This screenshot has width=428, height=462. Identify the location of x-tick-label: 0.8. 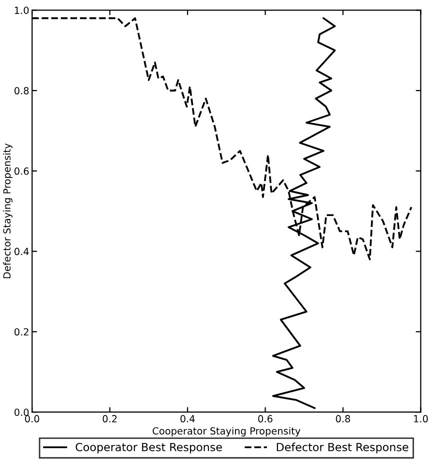
(343, 418).